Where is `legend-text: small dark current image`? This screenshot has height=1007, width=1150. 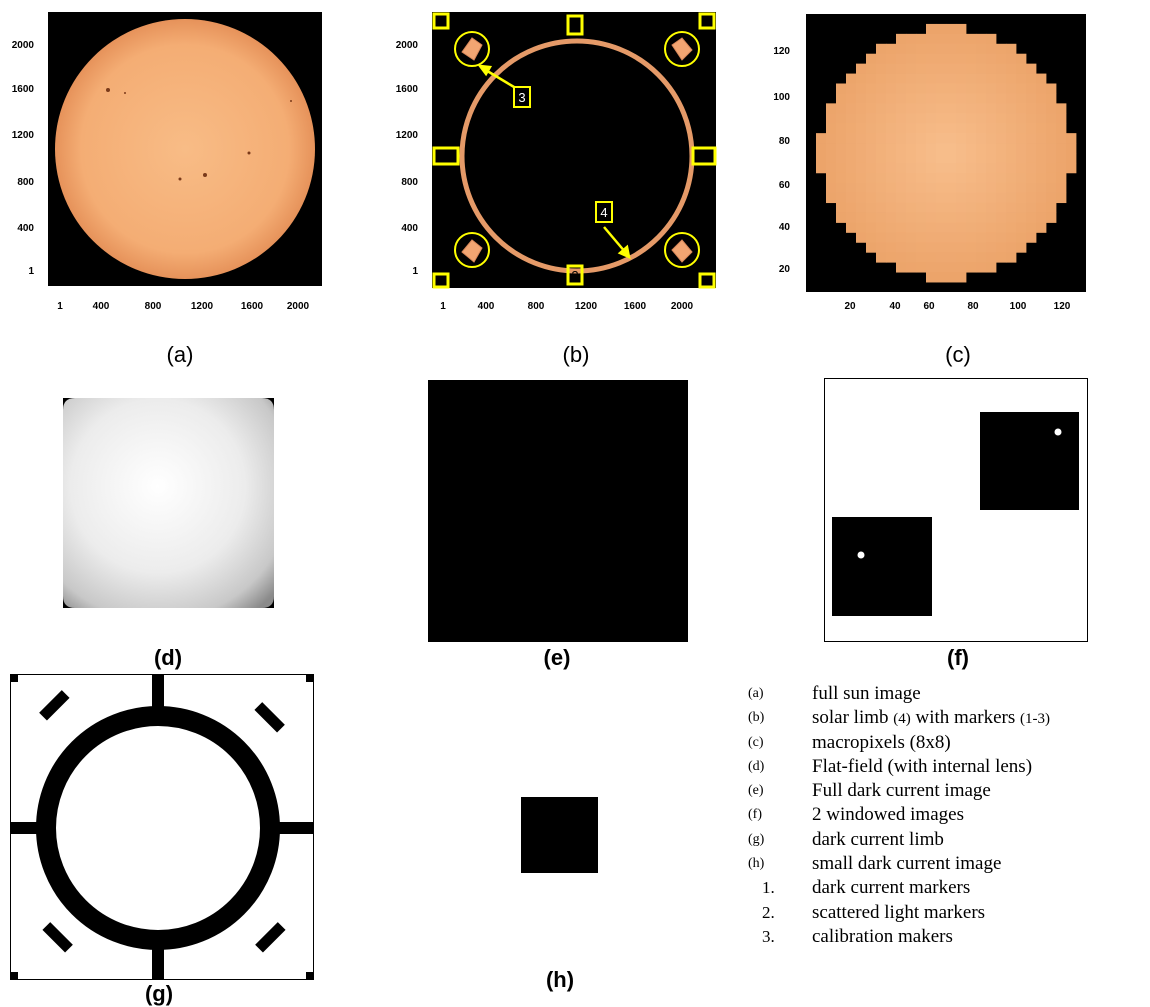 legend-text: small dark current image is located at coordinates (907, 864).